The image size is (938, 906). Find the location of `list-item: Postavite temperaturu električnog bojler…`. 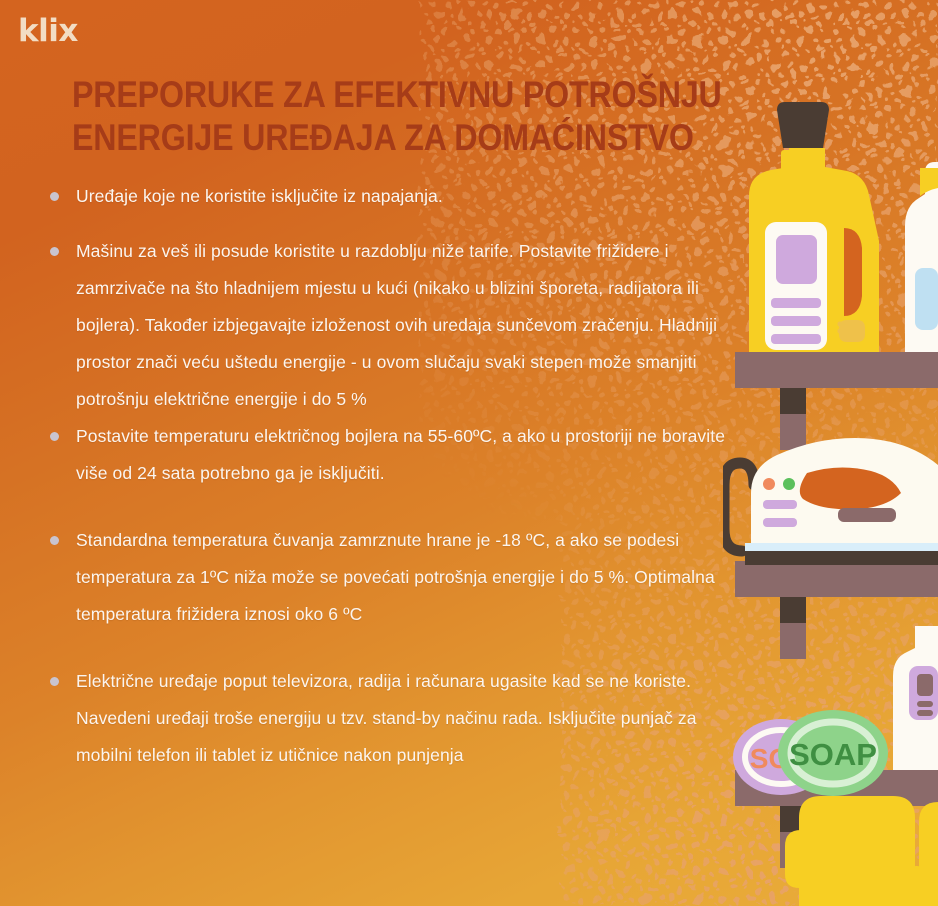

list-item: Postavite temperaturu električnog bojler… is located at coordinates (396, 455).